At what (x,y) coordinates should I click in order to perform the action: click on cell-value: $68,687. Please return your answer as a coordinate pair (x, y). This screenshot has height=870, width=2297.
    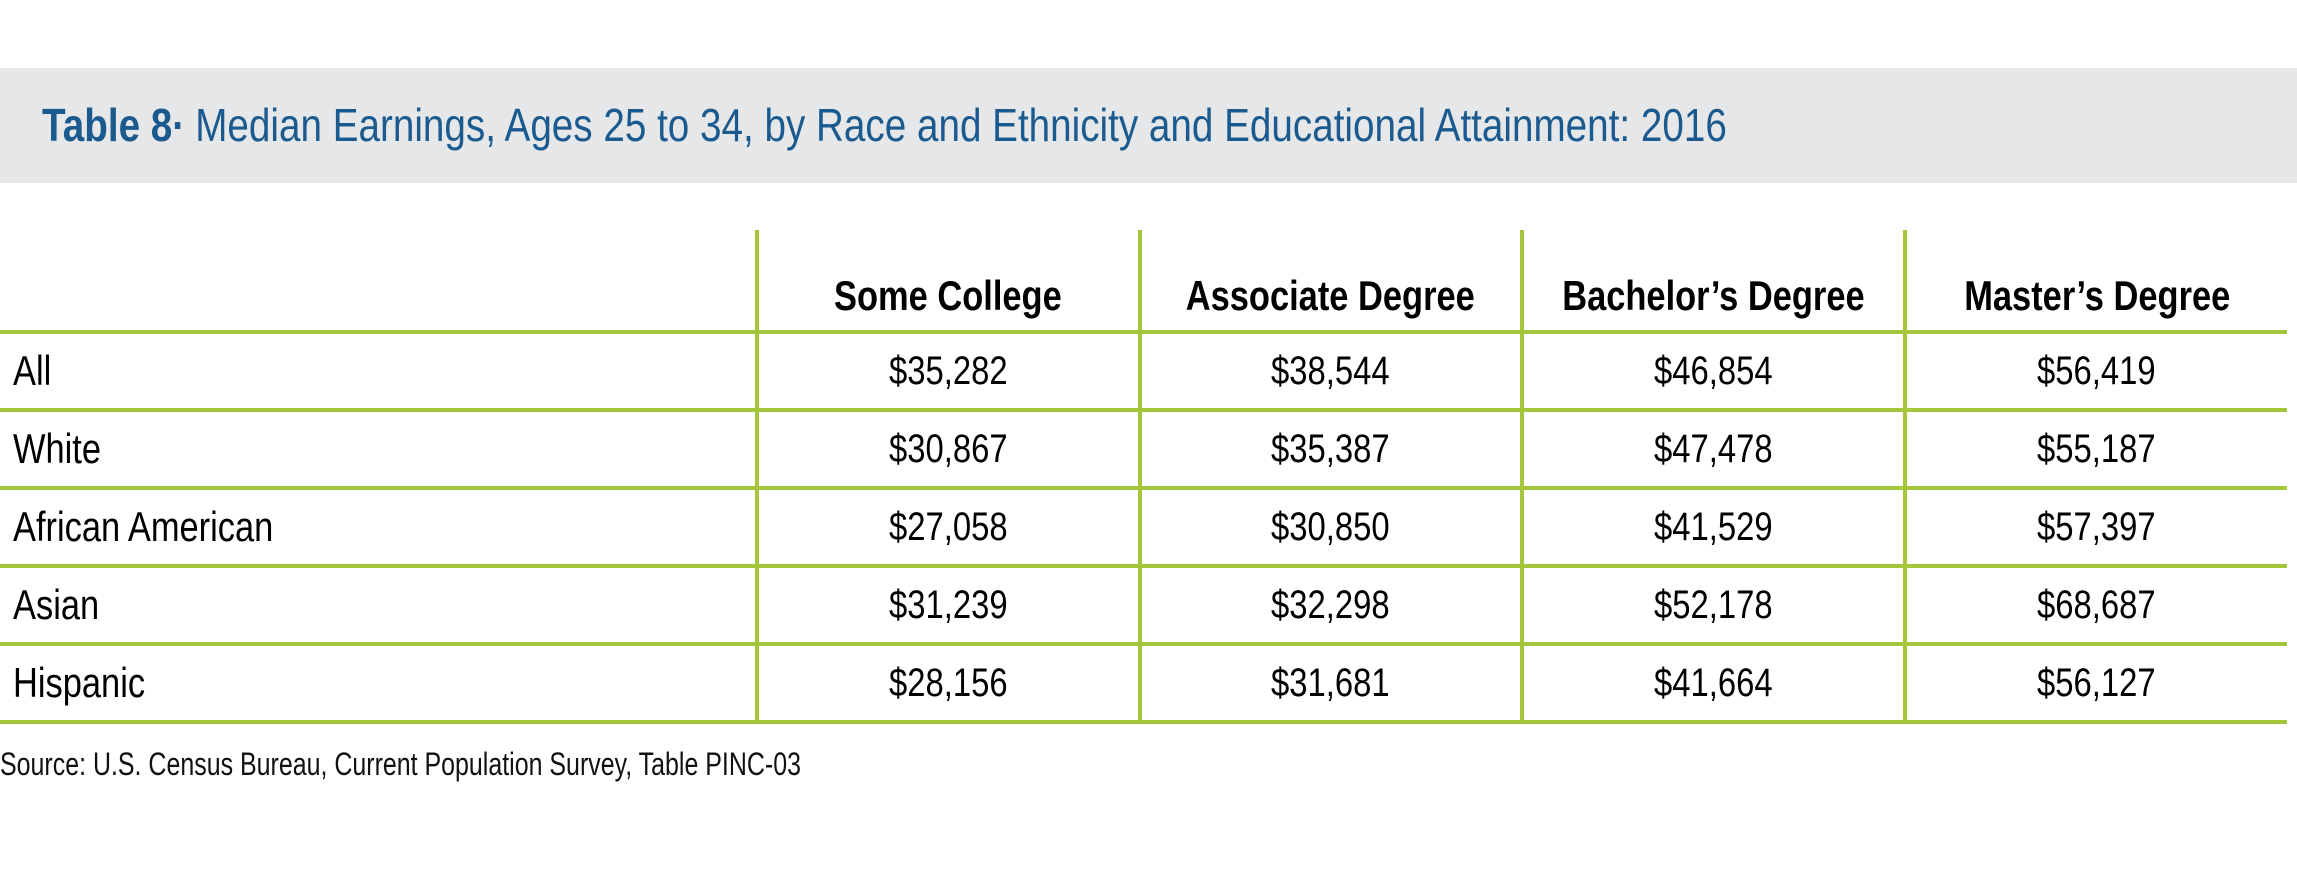
    Looking at the image, I should click on (2097, 604).